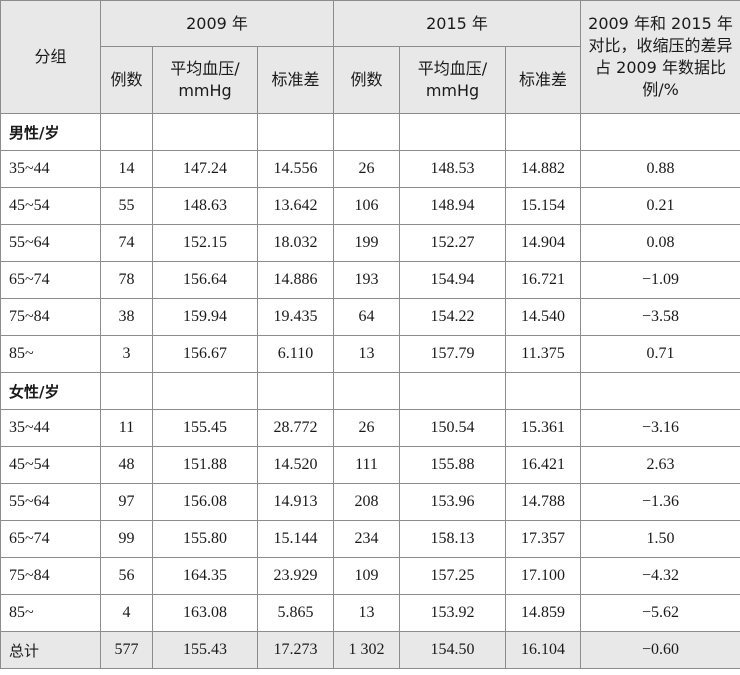 This screenshot has width=740, height=675. I want to click on male-section-row: 男性/岁, so click(370, 132).